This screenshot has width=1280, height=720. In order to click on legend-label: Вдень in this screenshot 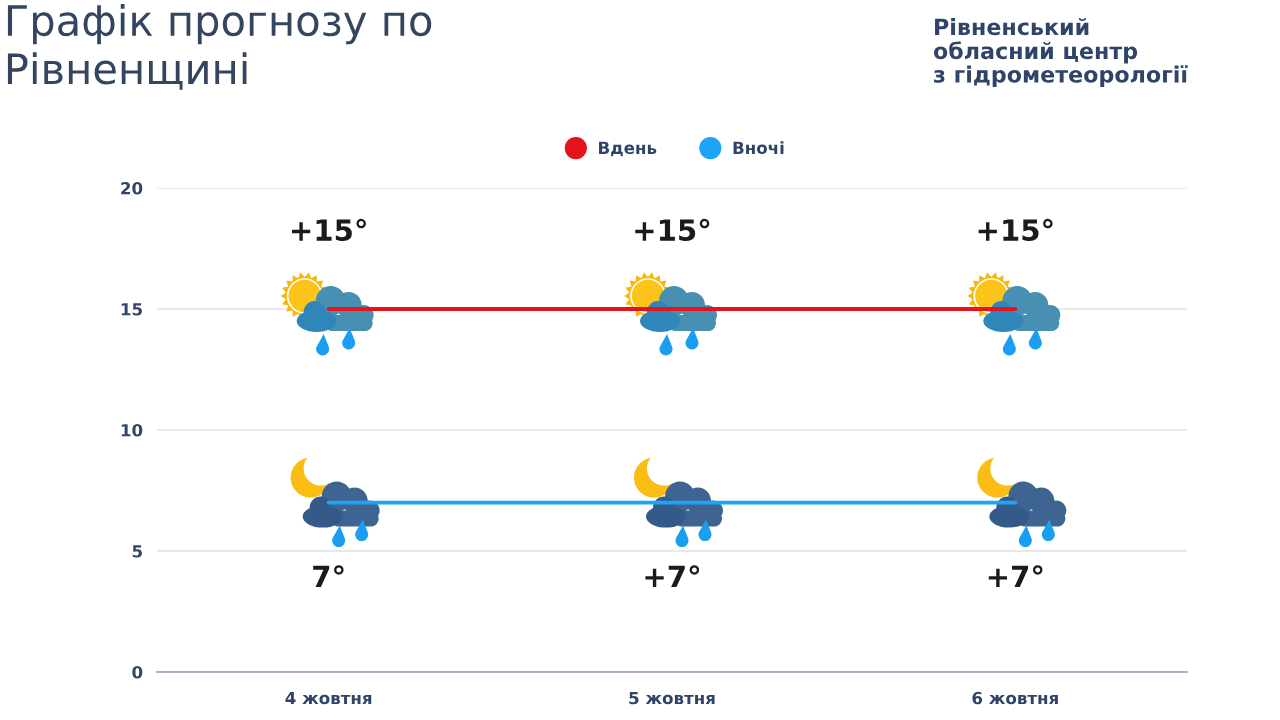, I will do `click(628, 149)`.